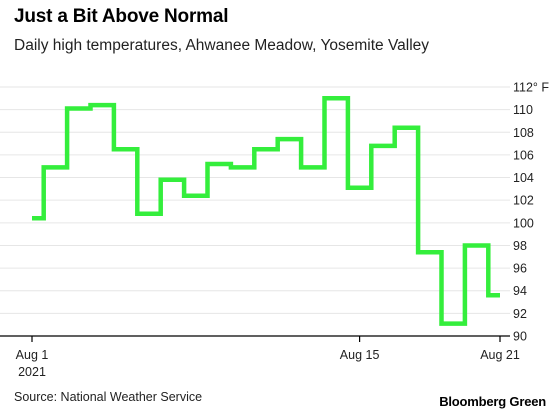 This screenshot has height=415, width=560. I want to click on y-tick-label: 92, so click(520, 314).